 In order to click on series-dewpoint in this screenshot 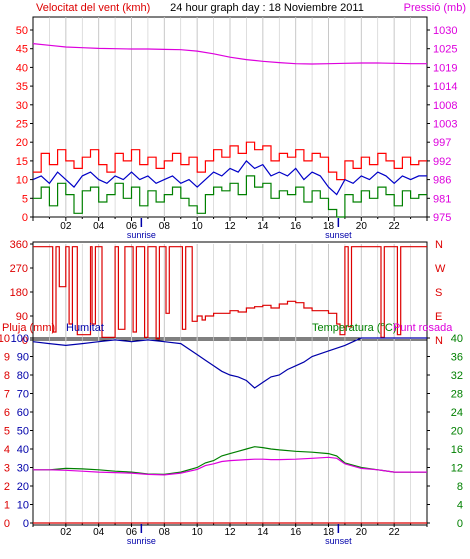, I will do `click(230, 466)`.